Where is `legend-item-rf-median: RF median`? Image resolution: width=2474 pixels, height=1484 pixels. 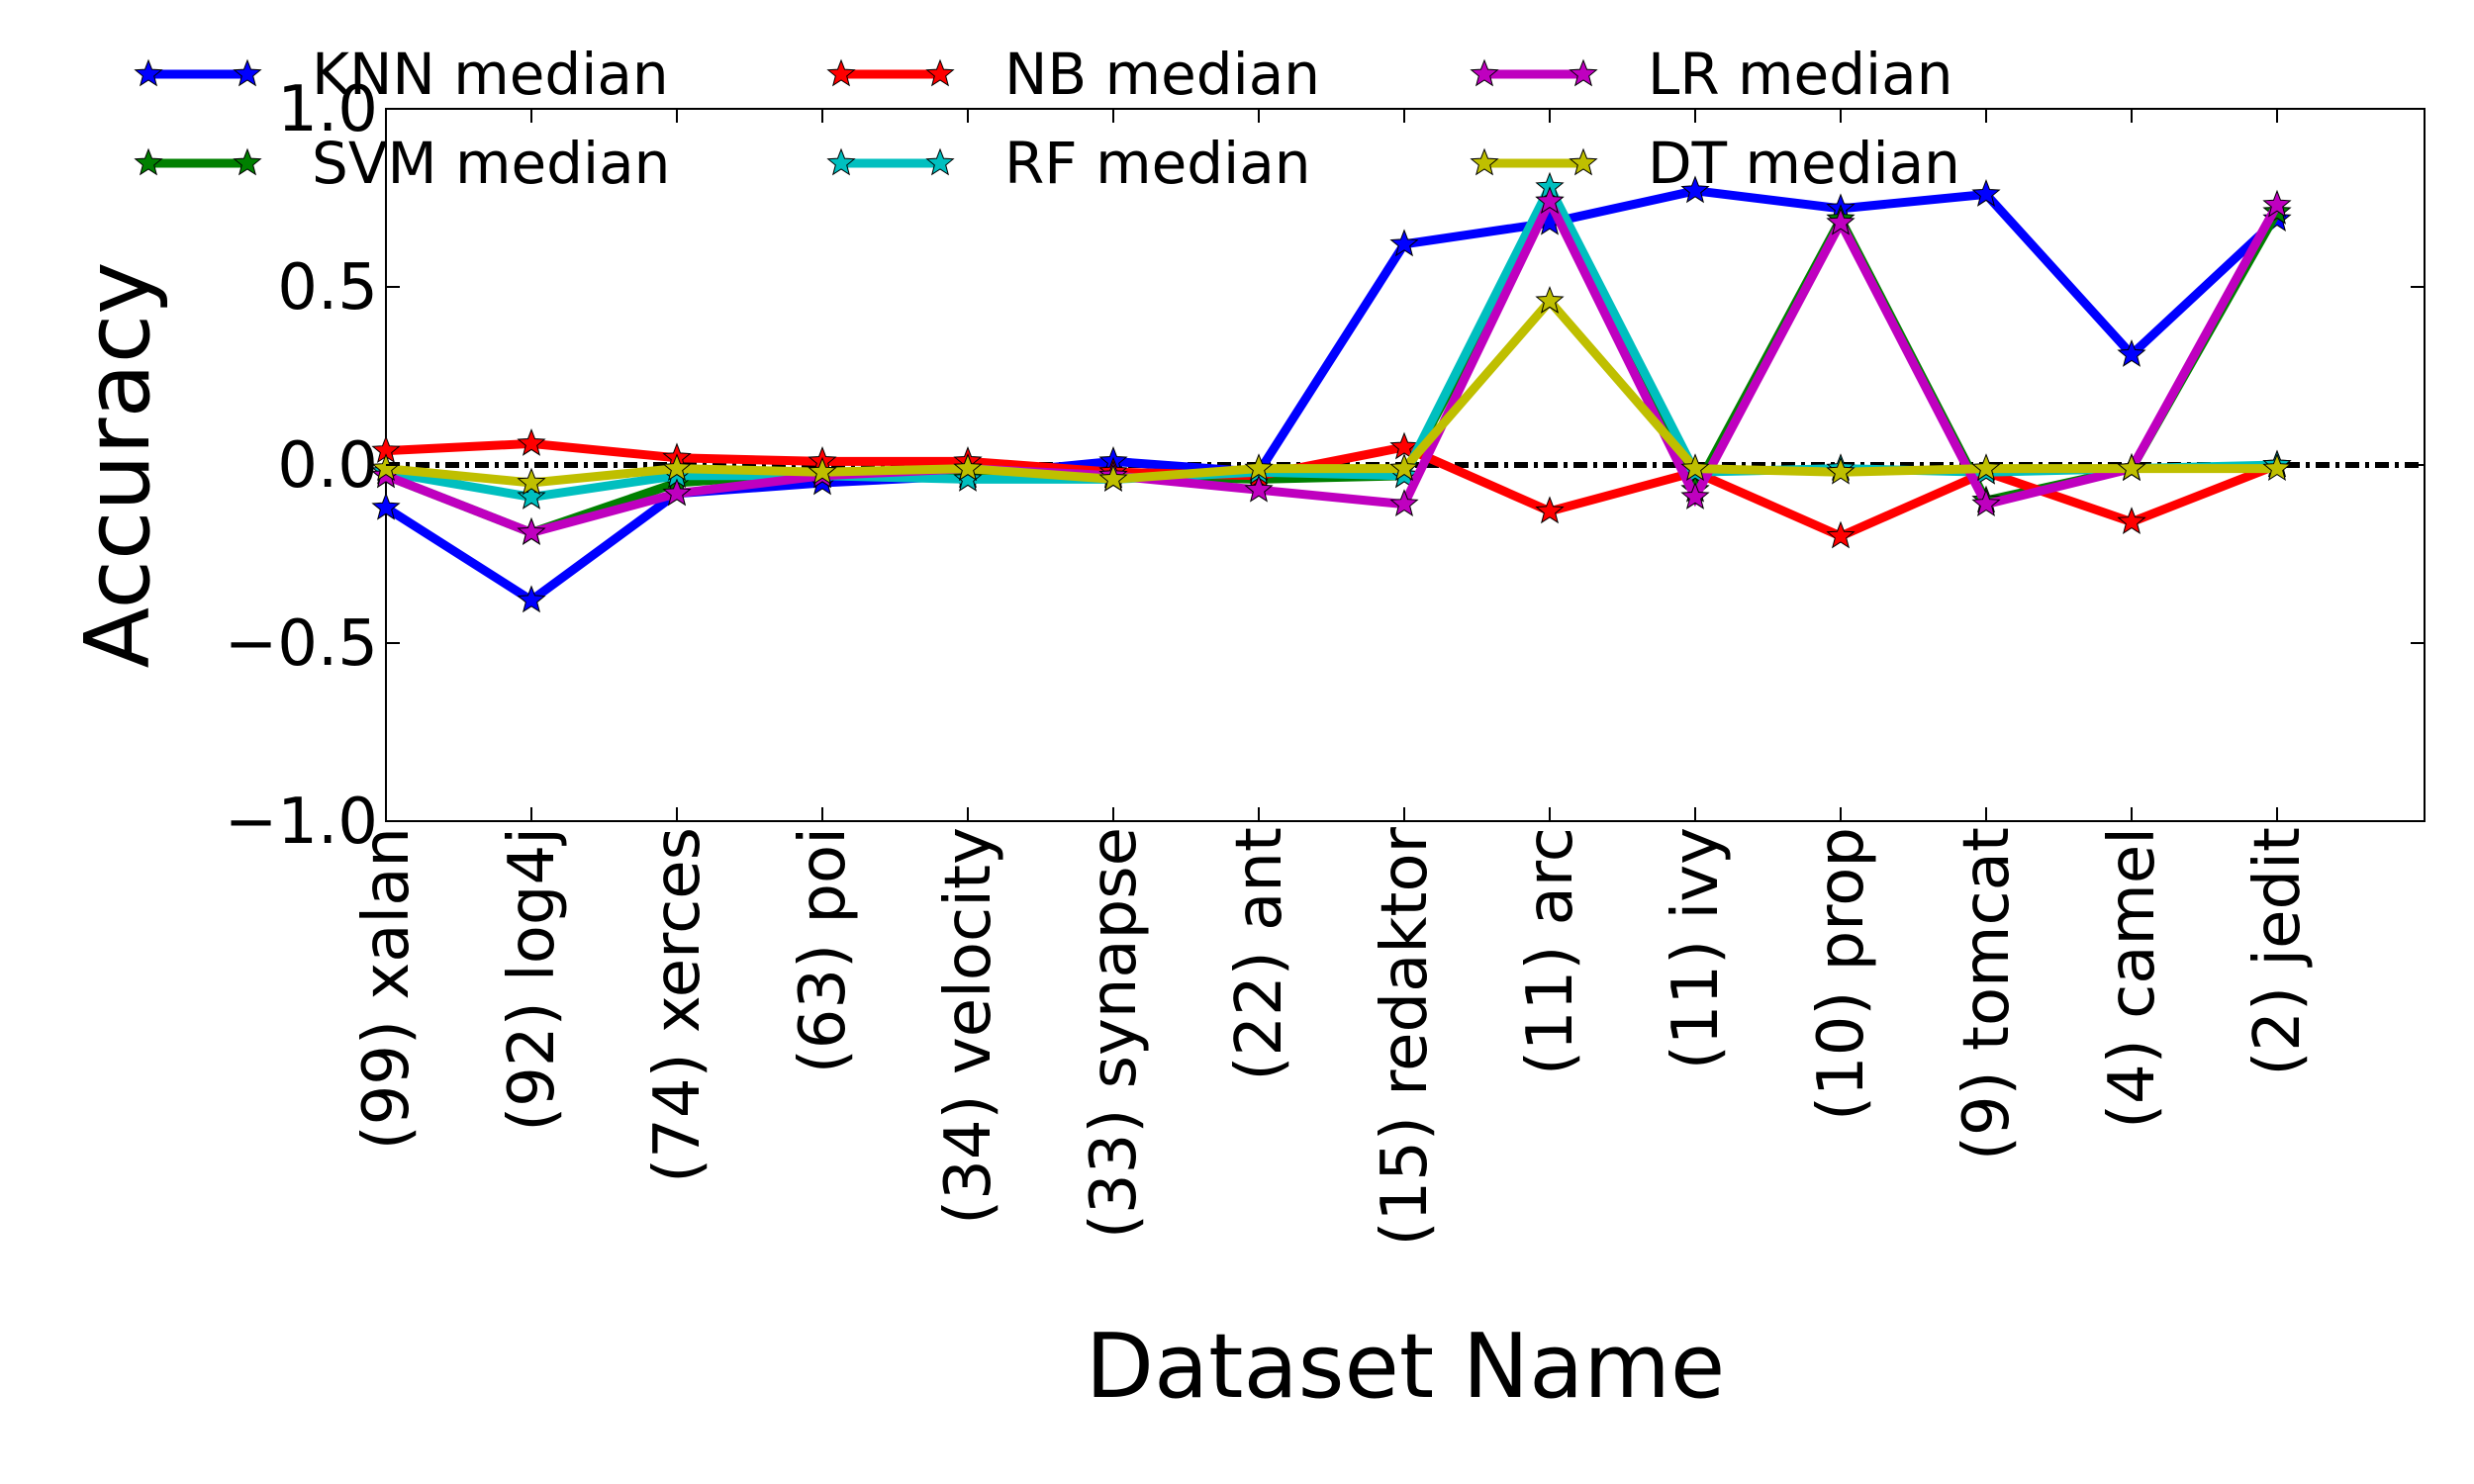 legend-item-rf-median: RF median is located at coordinates (1069, 163).